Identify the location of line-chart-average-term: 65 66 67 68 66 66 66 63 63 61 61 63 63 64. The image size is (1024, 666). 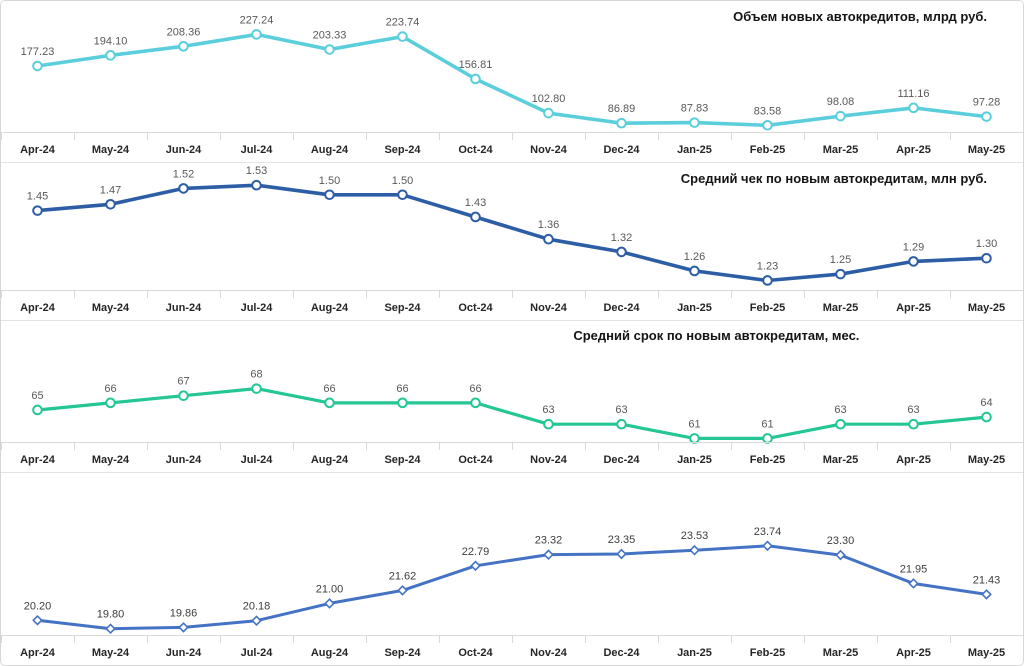
(512, 406).